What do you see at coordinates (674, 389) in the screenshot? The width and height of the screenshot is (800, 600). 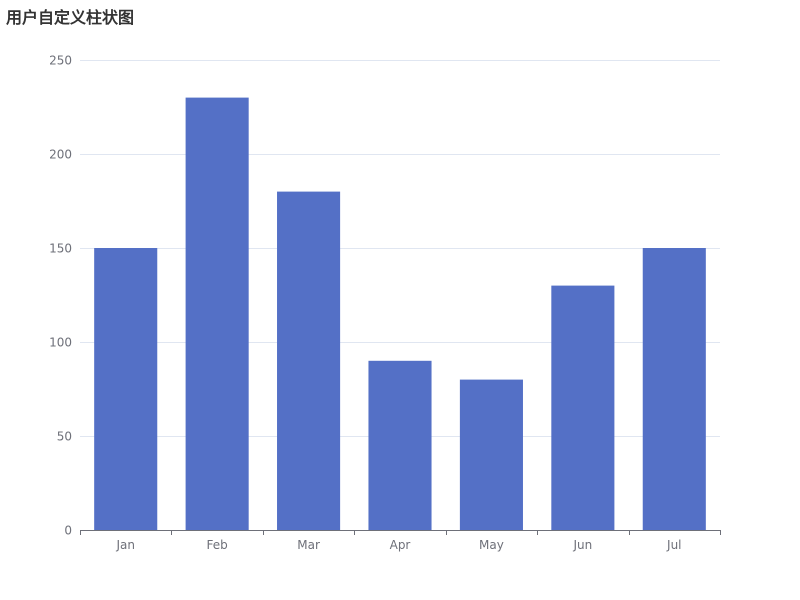 I see `bar-jul` at bounding box center [674, 389].